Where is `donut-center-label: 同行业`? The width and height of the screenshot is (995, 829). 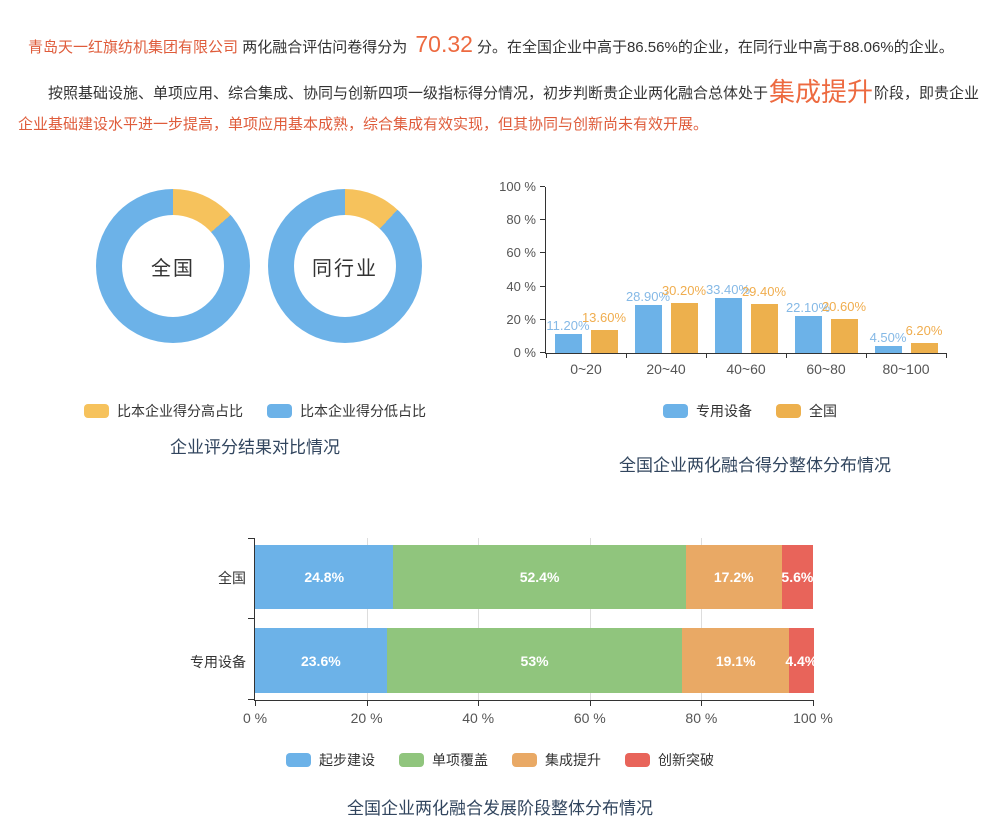
donut-center-label: 同行业 is located at coordinates (345, 266).